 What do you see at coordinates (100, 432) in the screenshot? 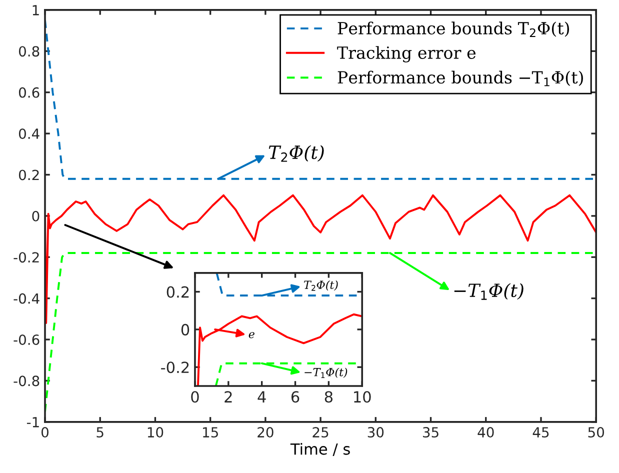
I see `x-tick-label: 5` at bounding box center [100, 432].